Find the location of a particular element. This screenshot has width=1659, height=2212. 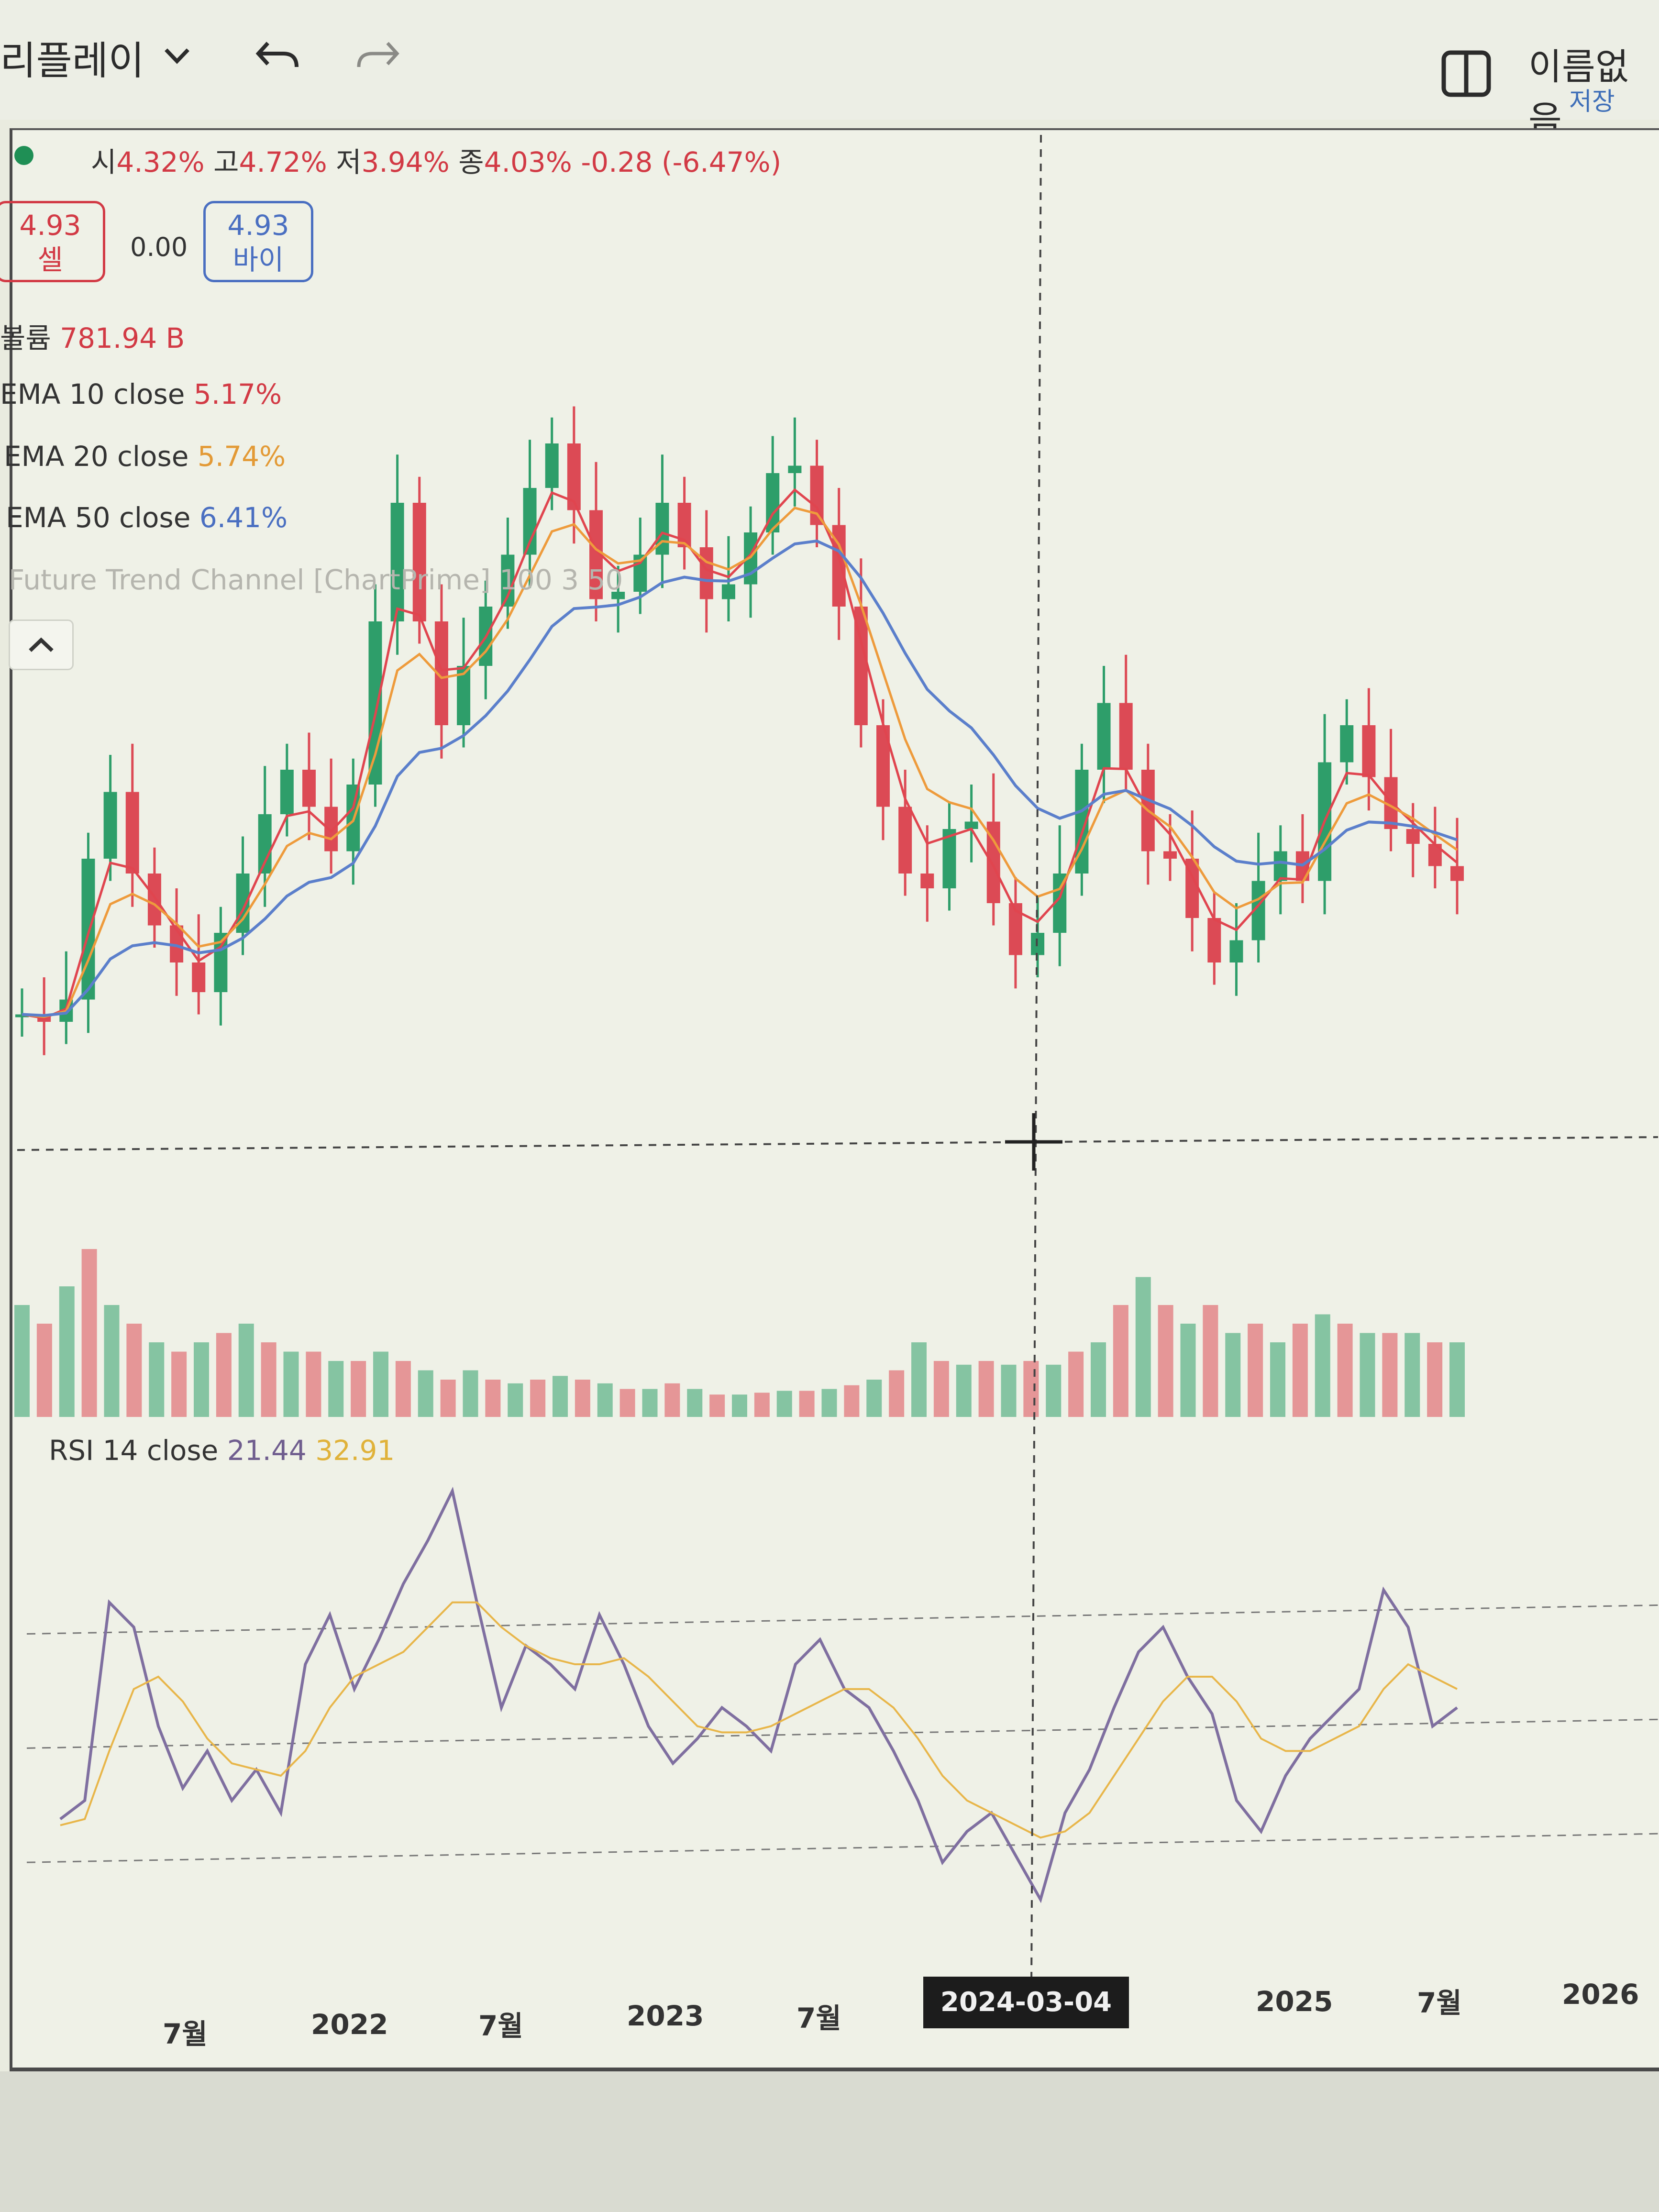

rsi-ma-value: 32.91 is located at coordinates (355, 1450).